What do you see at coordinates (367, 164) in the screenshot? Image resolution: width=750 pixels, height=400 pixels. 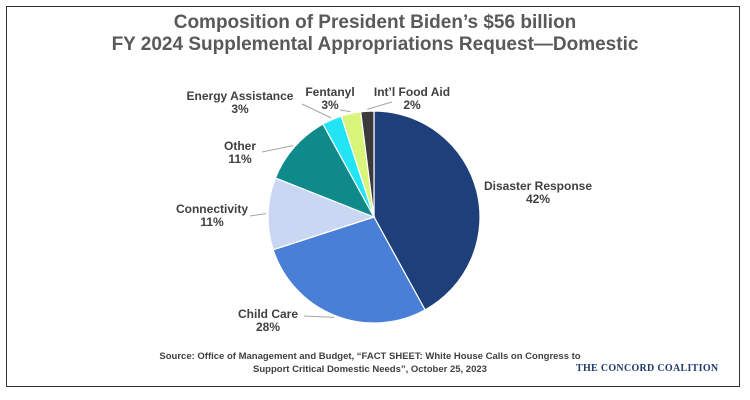 I see `pie-slice-int-l-food-aid` at bounding box center [367, 164].